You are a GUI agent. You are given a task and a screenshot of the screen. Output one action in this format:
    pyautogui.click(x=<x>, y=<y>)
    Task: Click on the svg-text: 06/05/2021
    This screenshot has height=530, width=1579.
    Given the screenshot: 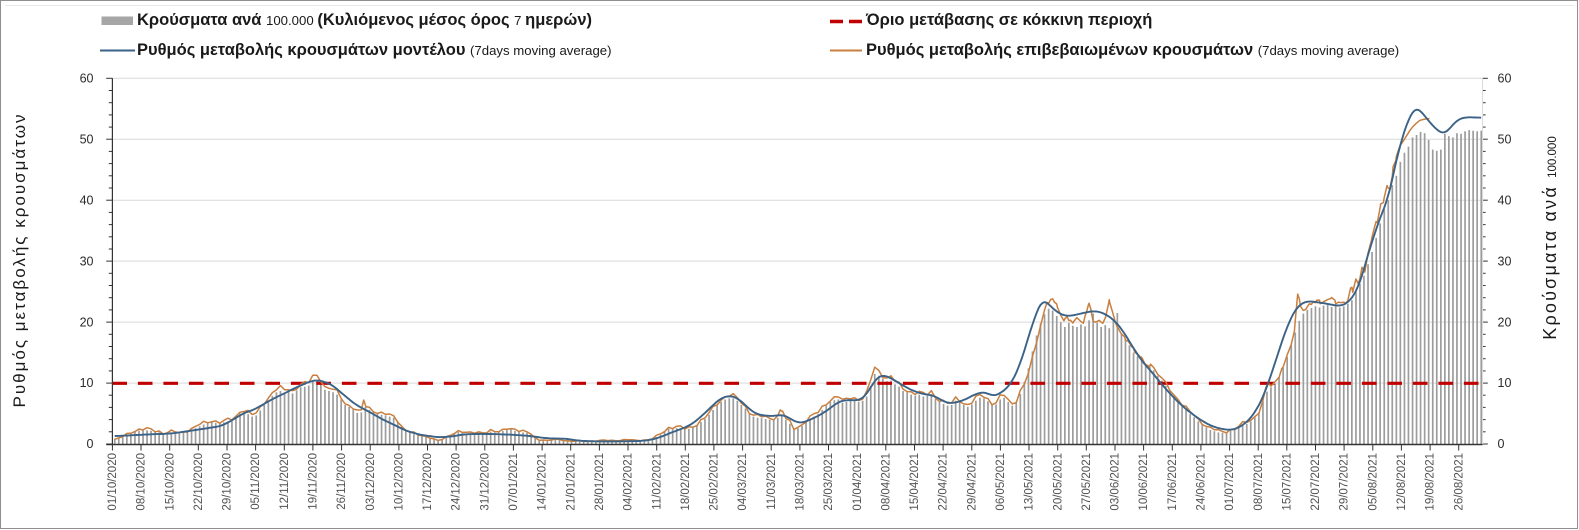 What is the action you would take?
    pyautogui.click(x=1001, y=482)
    